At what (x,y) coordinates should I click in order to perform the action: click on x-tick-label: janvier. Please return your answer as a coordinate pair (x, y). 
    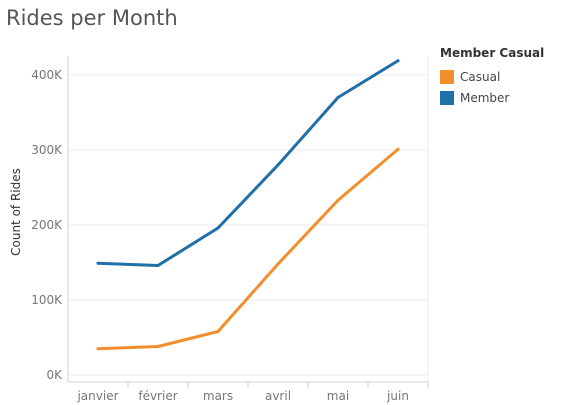
    Looking at the image, I should click on (97, 396).